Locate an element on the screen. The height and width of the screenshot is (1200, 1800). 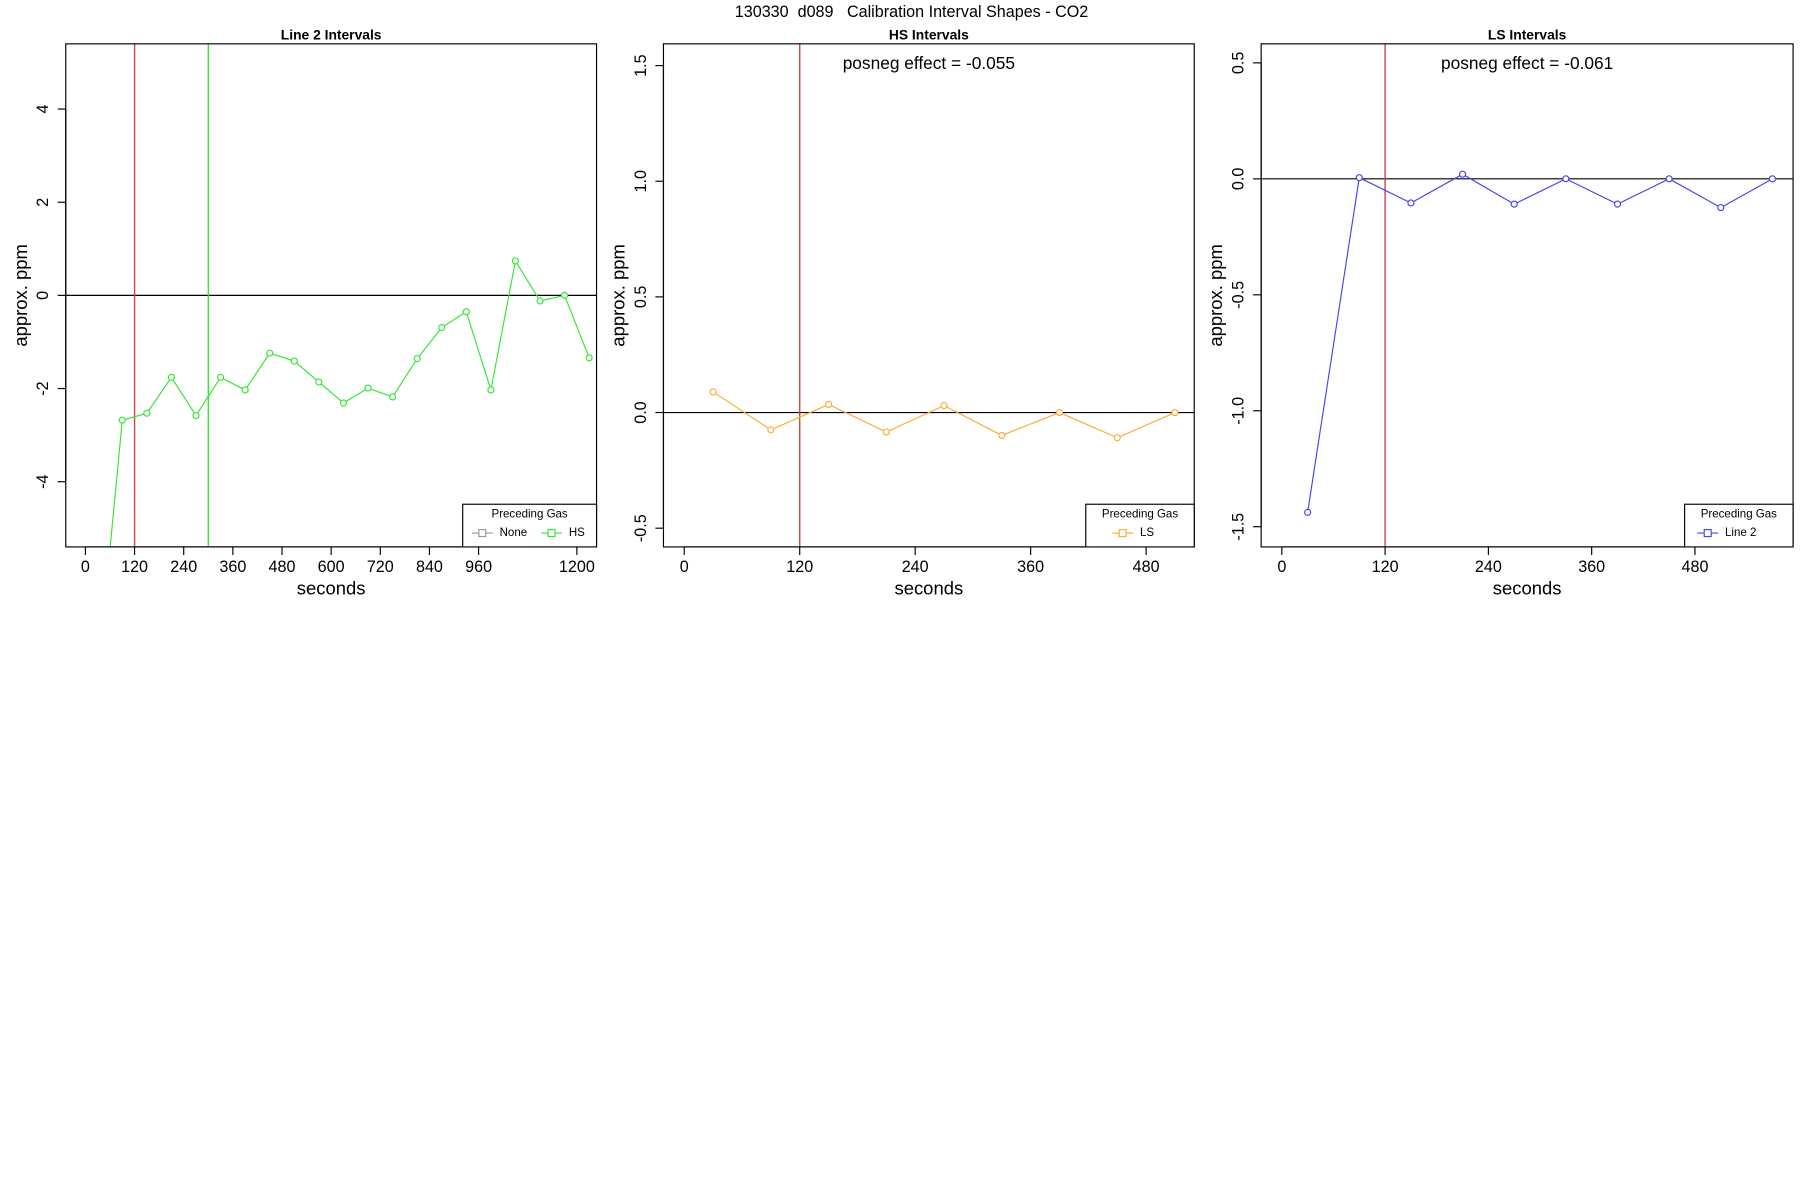
legend-label: HS is located at coordinates (577, 533).